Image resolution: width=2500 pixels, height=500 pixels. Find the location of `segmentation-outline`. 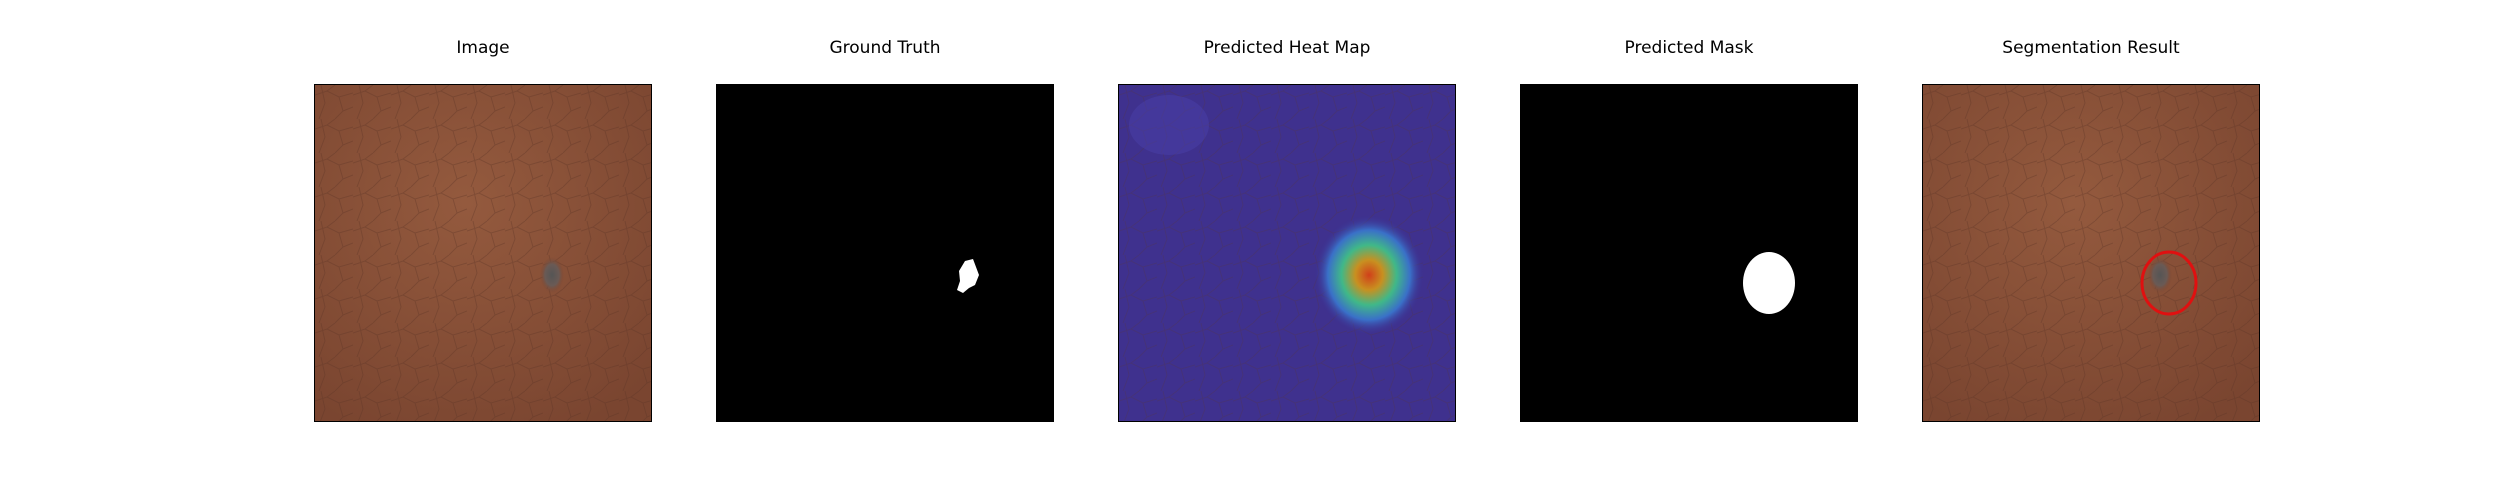

segmentation-outline is located at coordinates (2169, 283).